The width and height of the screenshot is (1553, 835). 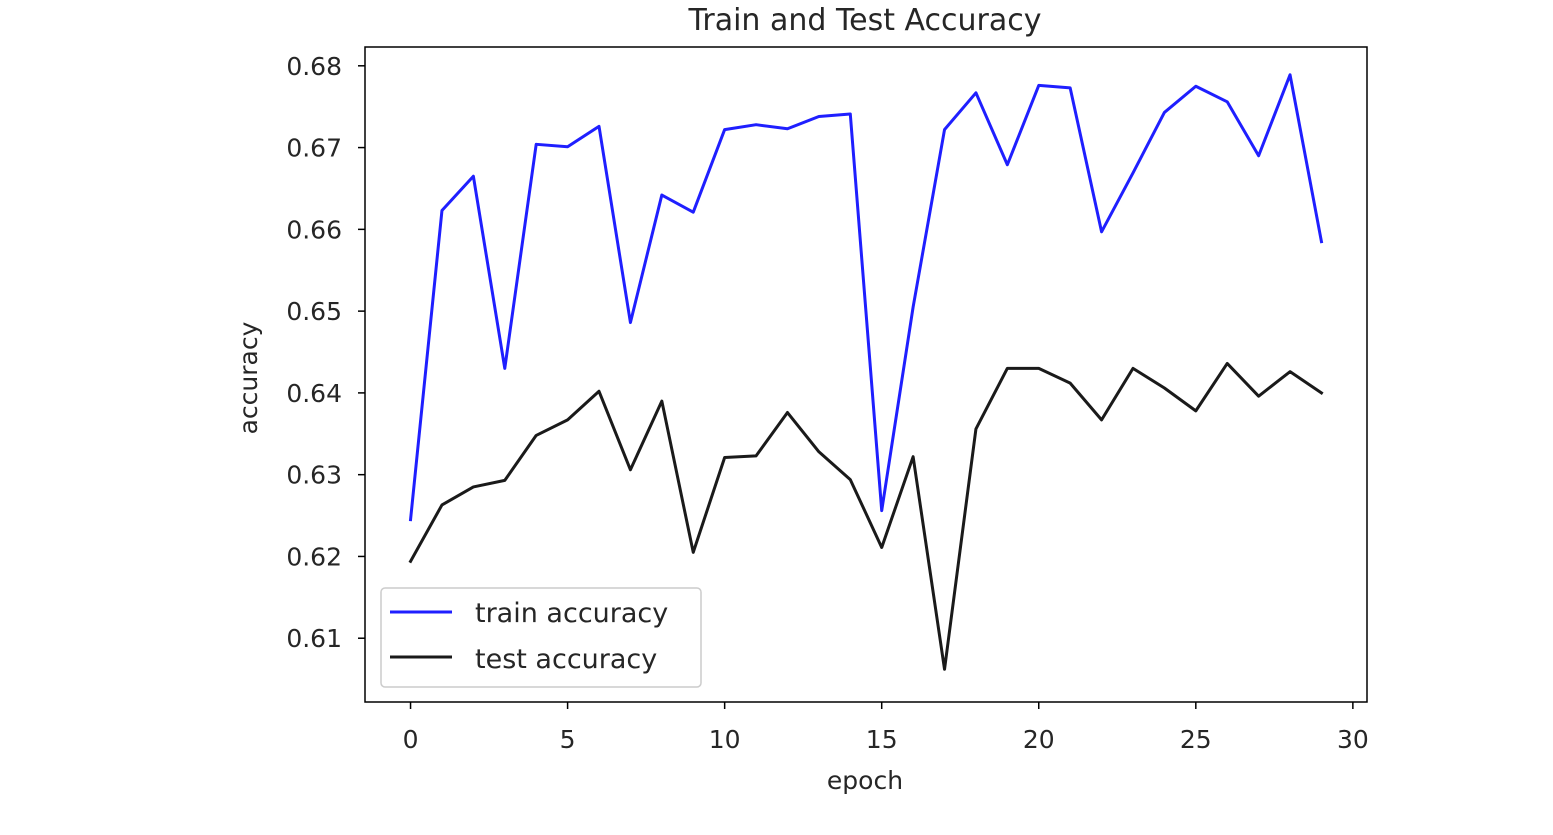 I want to click on x-tick-label: 0, so click(x=411, y=739).